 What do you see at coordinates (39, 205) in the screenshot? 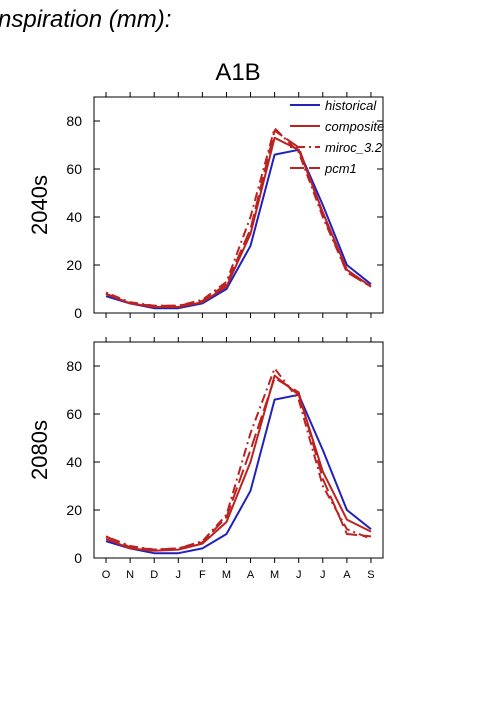
I see `row-label: 2040s` at bounding box center [39, 205].